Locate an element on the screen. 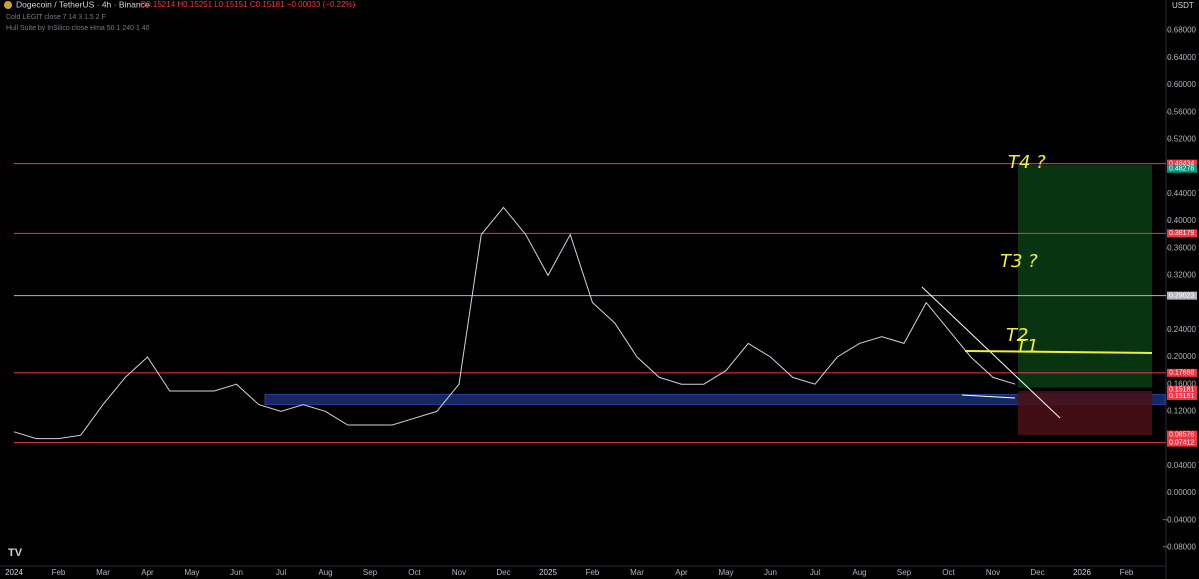 The width and height of the screenshot is (1199, 579). y-tick-label: −0.08000 is located at coordinates (1179, 547).